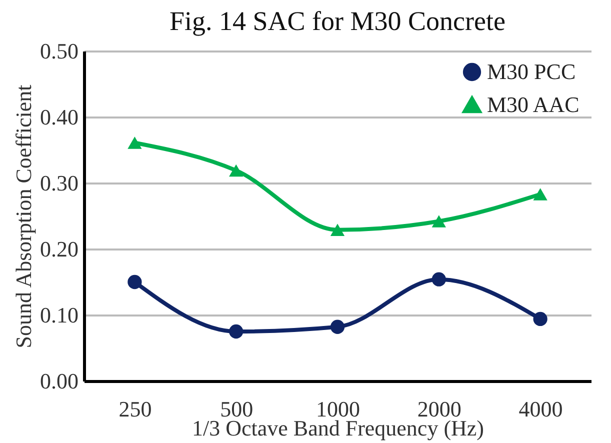  What do you see at coordinates (59, 183) in the screenshot?
I see `y-tick-label: 0.30` at bounding box center [59, 183].